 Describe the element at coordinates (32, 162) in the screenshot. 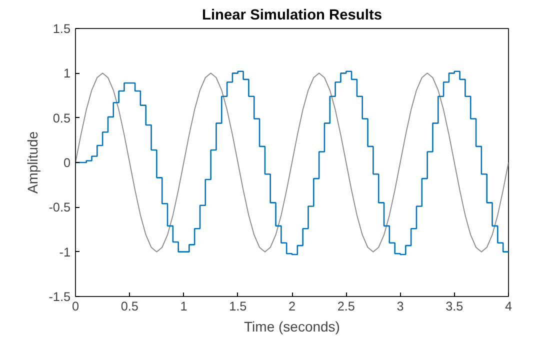

I see `y-axis-title: Amplitude` at that location.